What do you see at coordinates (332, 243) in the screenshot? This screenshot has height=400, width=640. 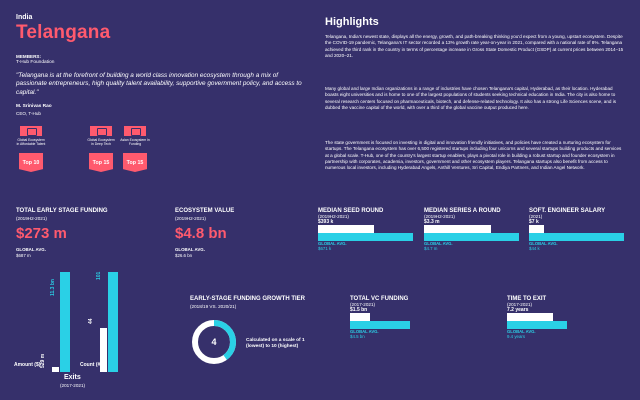 I see `median-seed-global-label: GLOBAL AVG.` at bounding box center [332, 243].